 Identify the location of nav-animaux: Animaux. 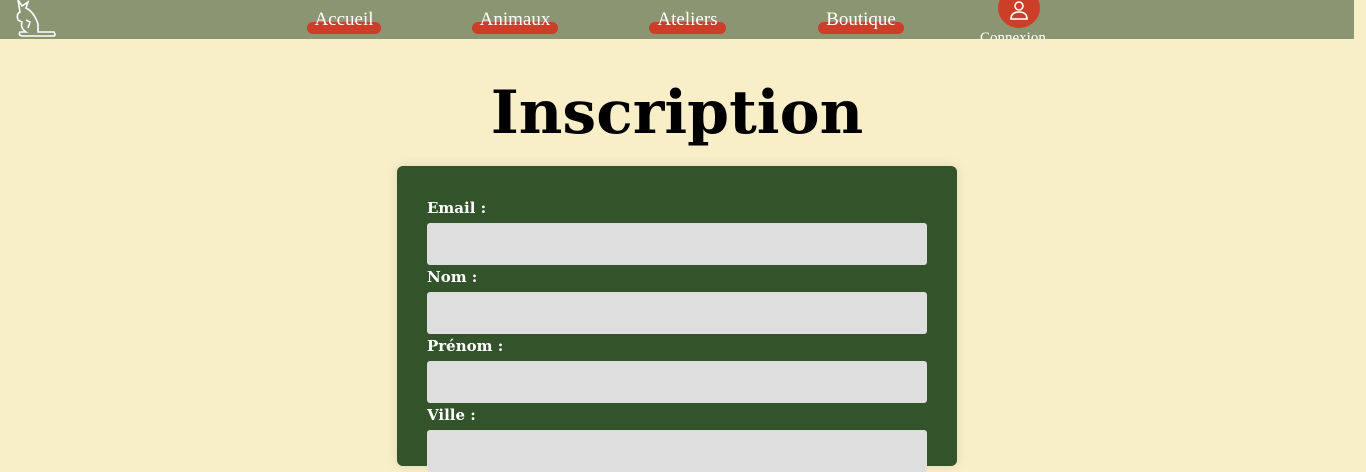
(515, 21).